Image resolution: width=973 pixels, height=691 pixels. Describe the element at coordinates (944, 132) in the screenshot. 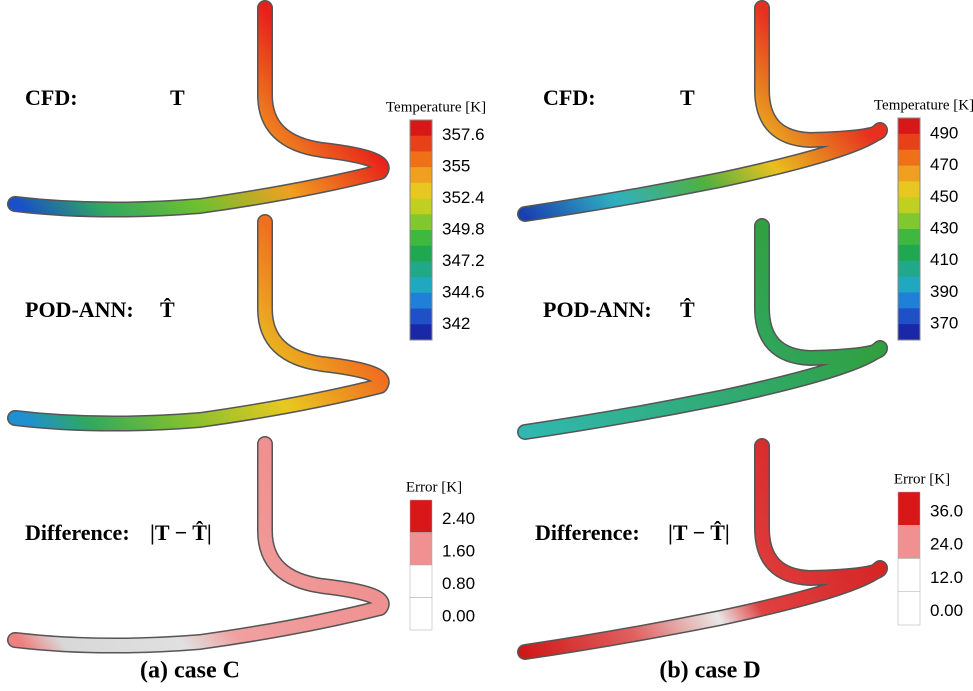

I see `legend-tick: 490` at that location.